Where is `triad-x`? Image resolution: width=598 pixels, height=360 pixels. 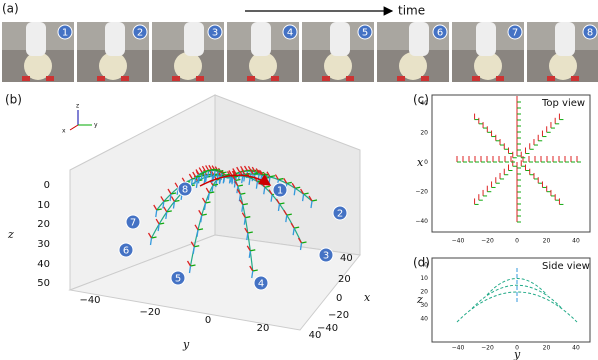
triad-x is located at coordinates (74, 127).